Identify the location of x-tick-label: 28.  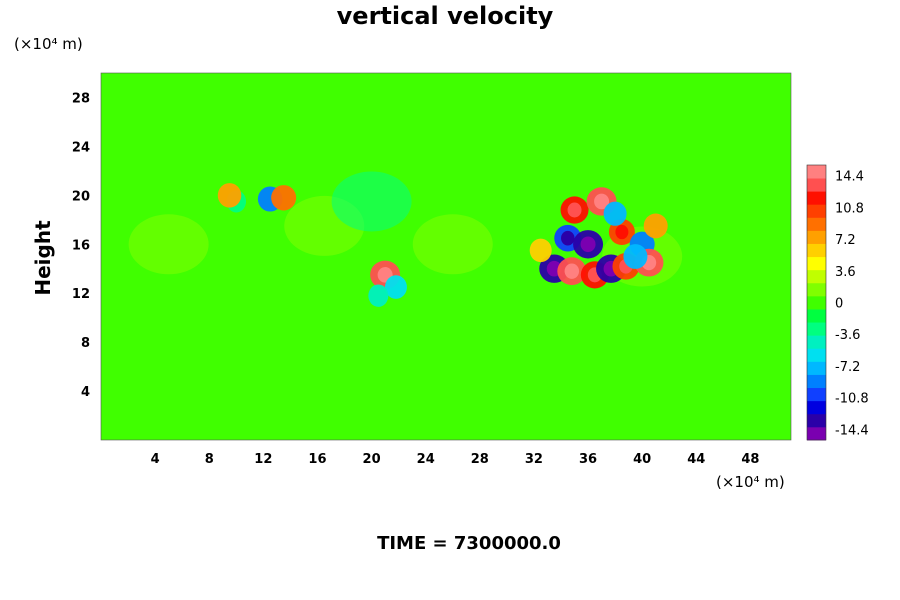
(480, 459).